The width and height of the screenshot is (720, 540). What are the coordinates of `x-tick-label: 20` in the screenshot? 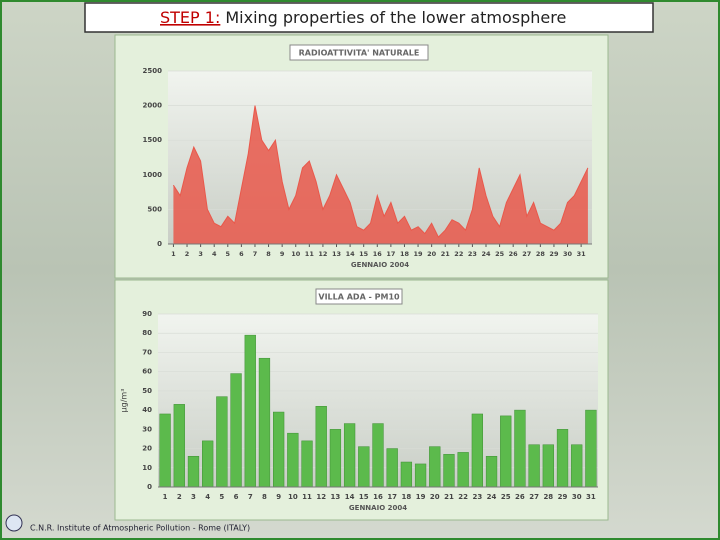 It's located at (435, 497).